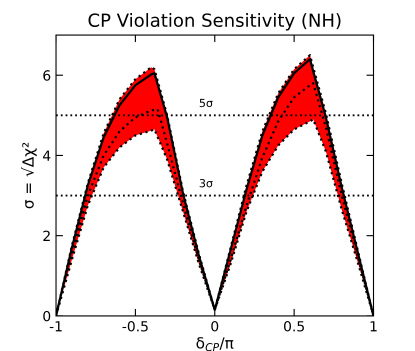  I want to click on ref-line-label: 3σ, so click(206, 183).